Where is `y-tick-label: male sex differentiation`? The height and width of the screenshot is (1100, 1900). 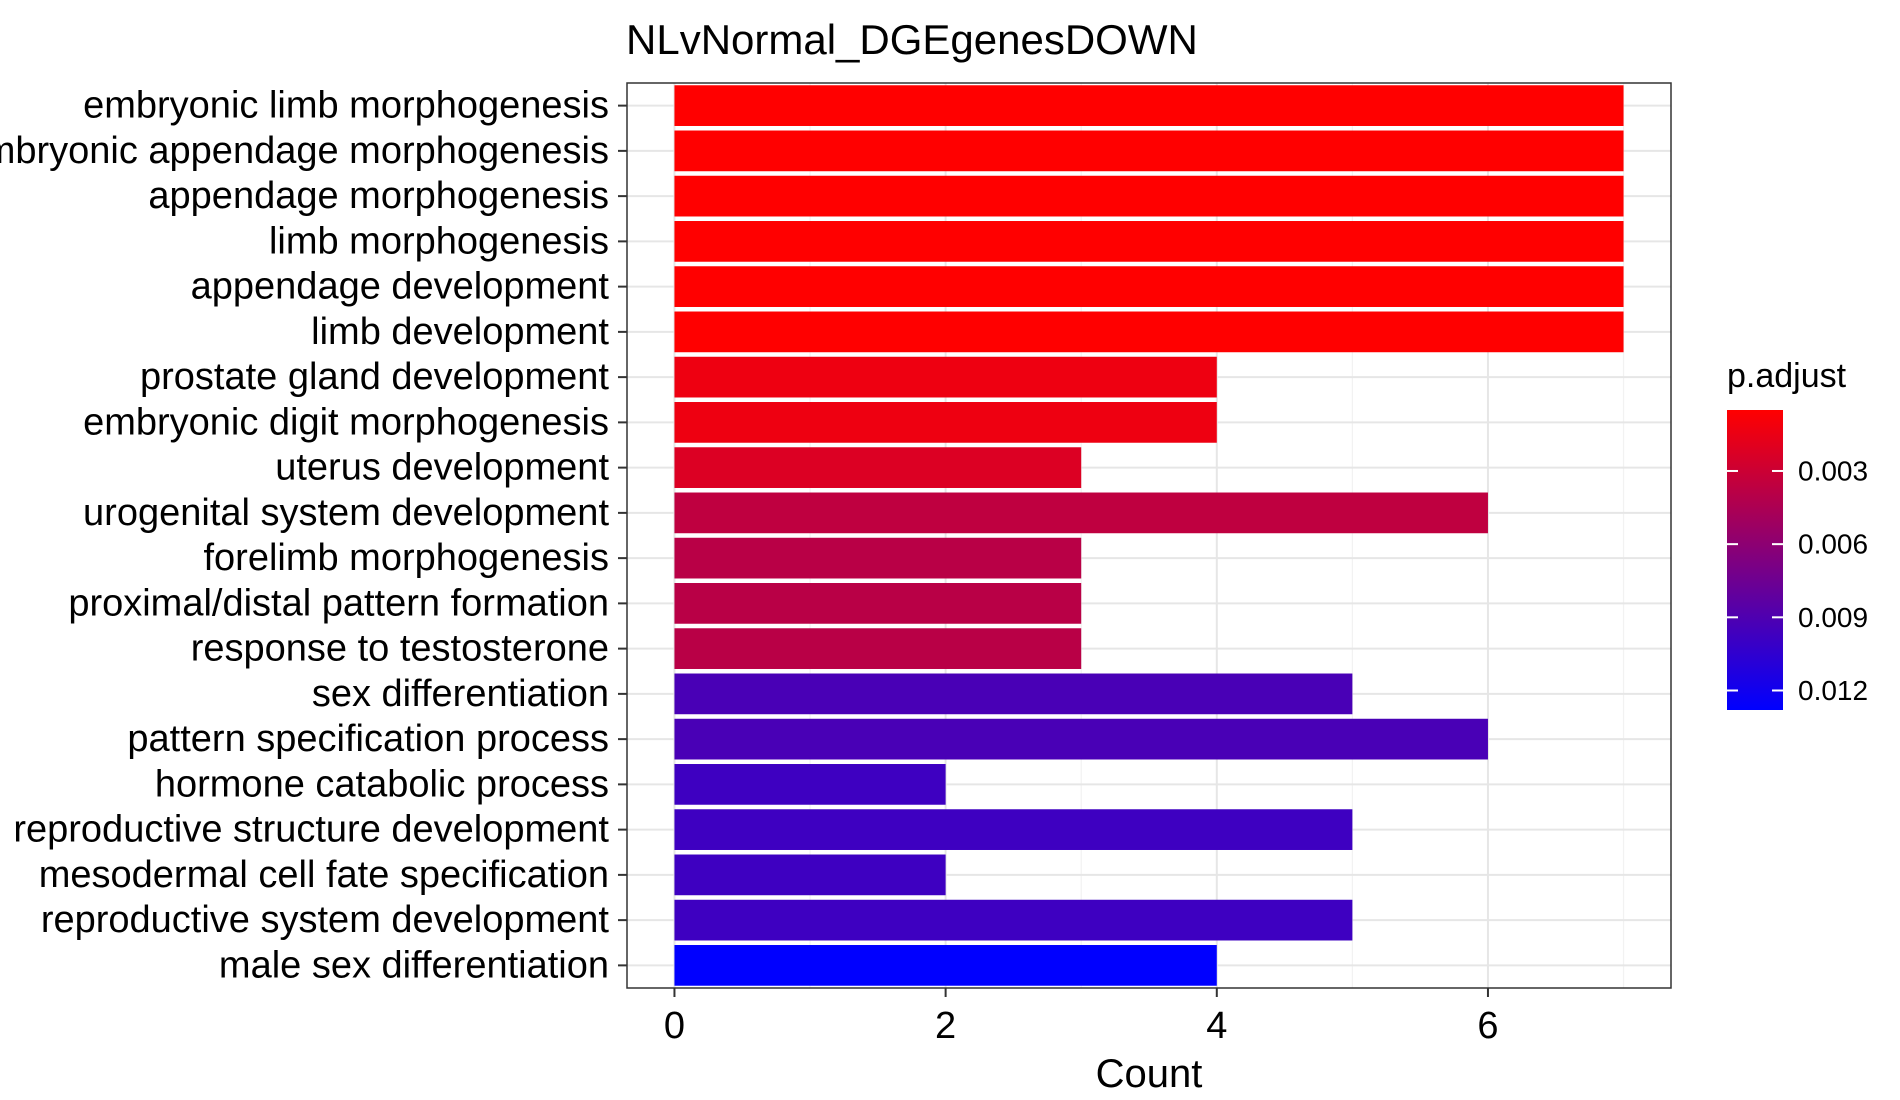 y-tick-label: male sex differentiation is located at coordinates (414, 965).